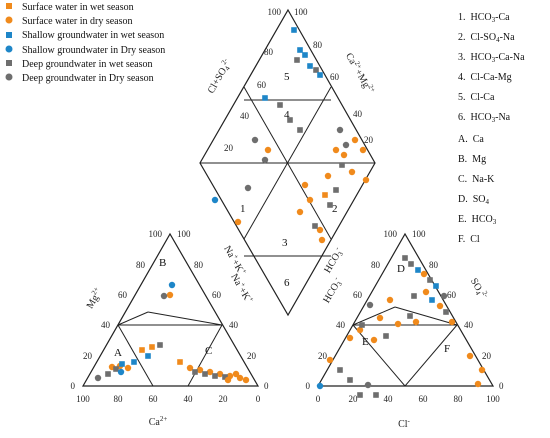 This screenshot has width=550, height=438. I want to click on legend-item-shallow-dry: Shallow groundwater in Dry season, so click(85, 50).